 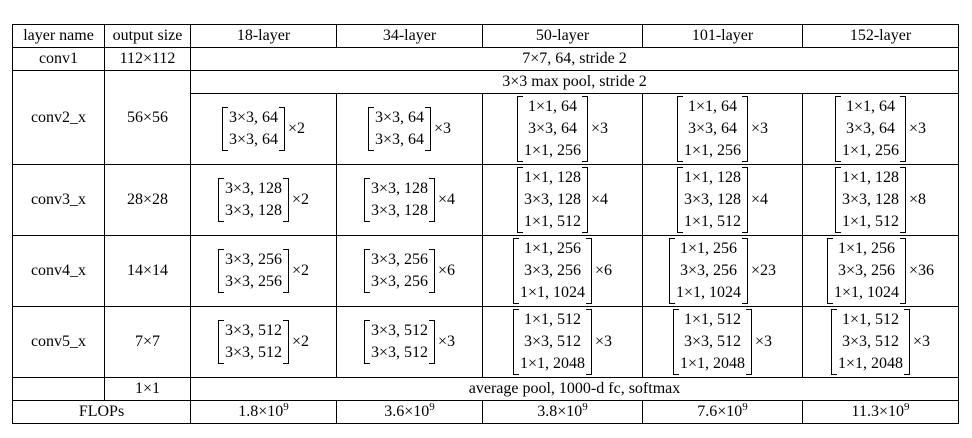 I want to click on block-cell: 1×1, 256 3×3, 256 1×1, 1024 ×23, so click(x=722, y=271).